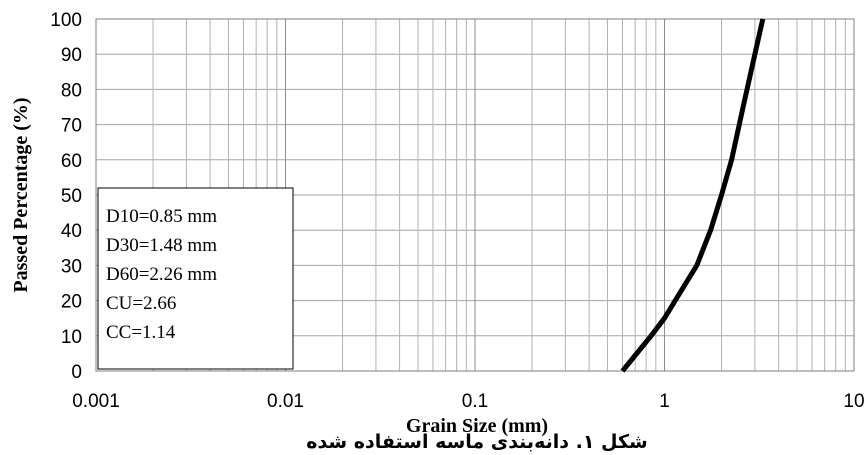 This screenshot has height=455, width=866. What do you see at coordinates (71, 90) in the screenshot?
I see `y-tick-label: 80` at bounding box center [71, 90].